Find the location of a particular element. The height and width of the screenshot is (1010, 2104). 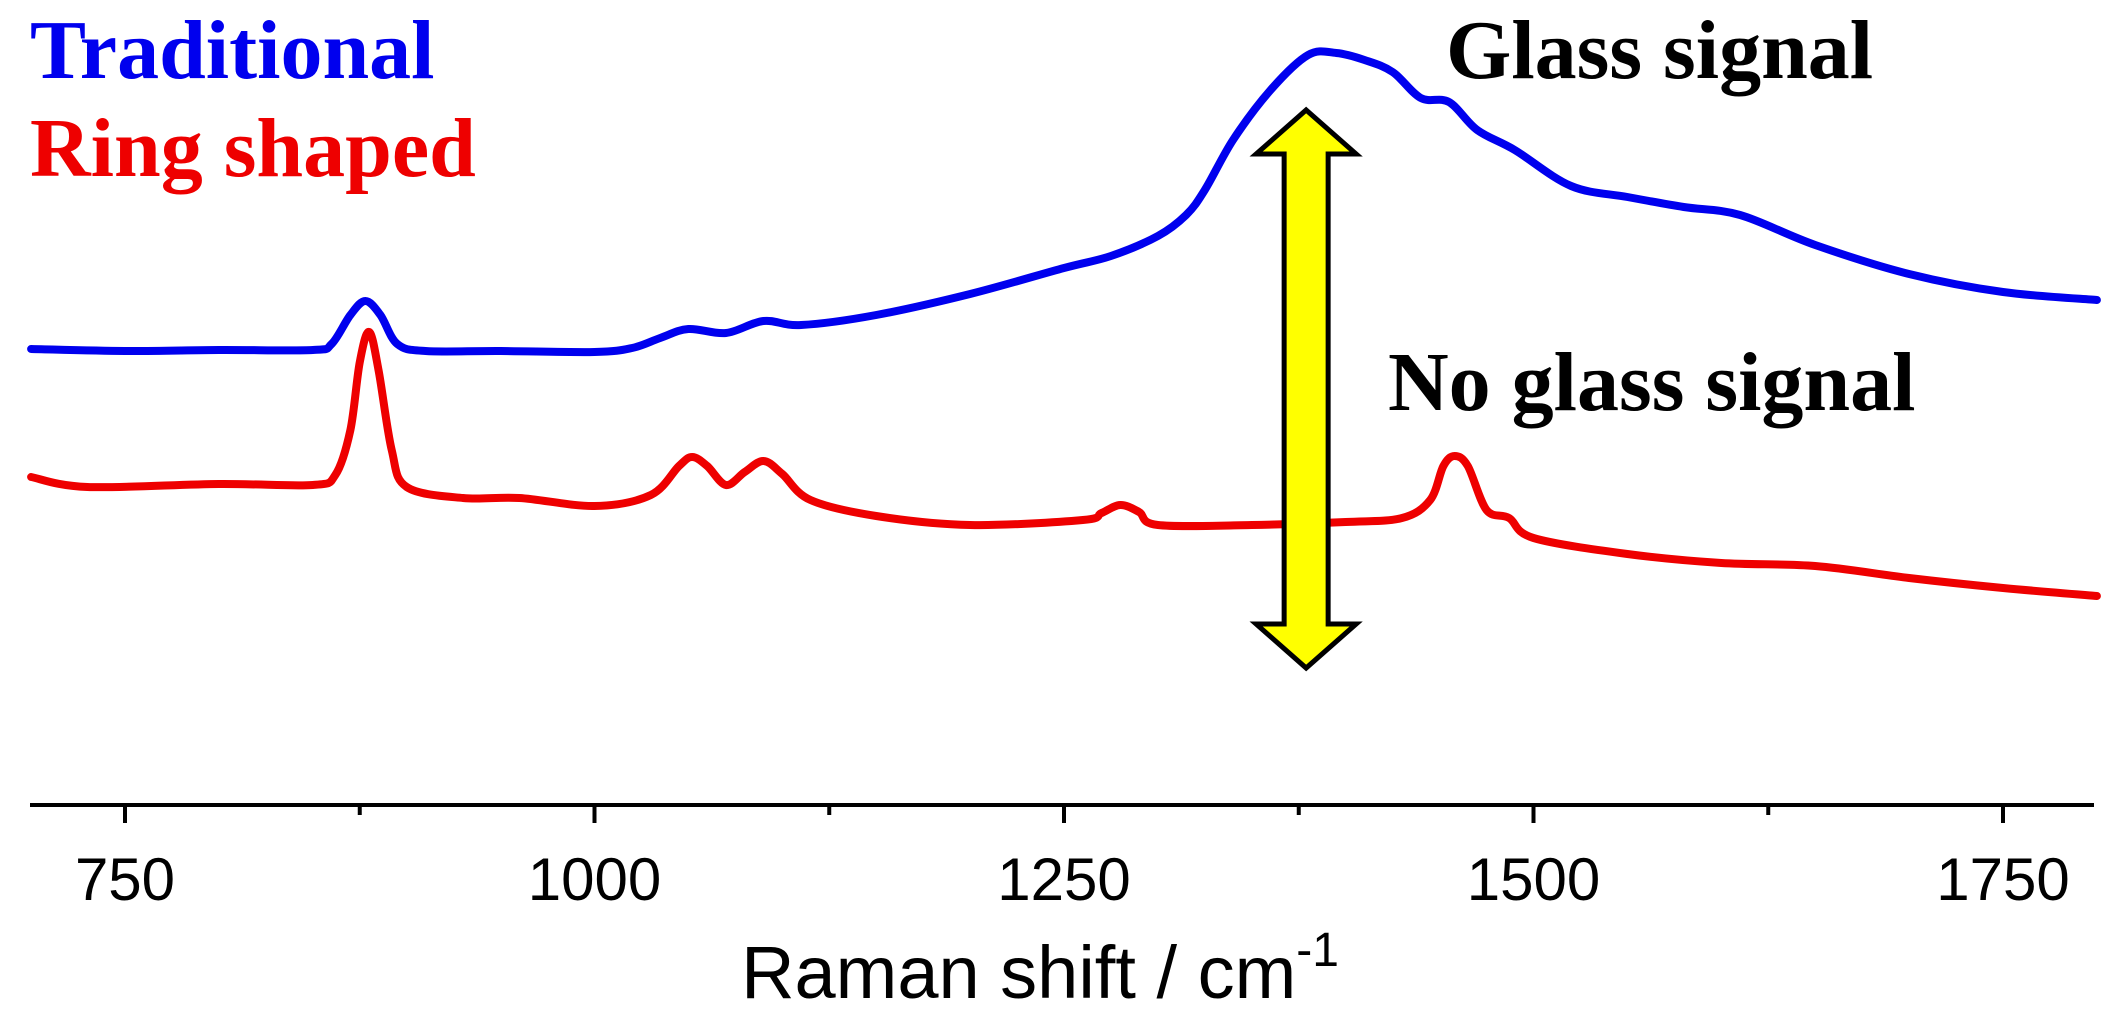

double-arrow-annotation is located at coordinates (1306, 389).